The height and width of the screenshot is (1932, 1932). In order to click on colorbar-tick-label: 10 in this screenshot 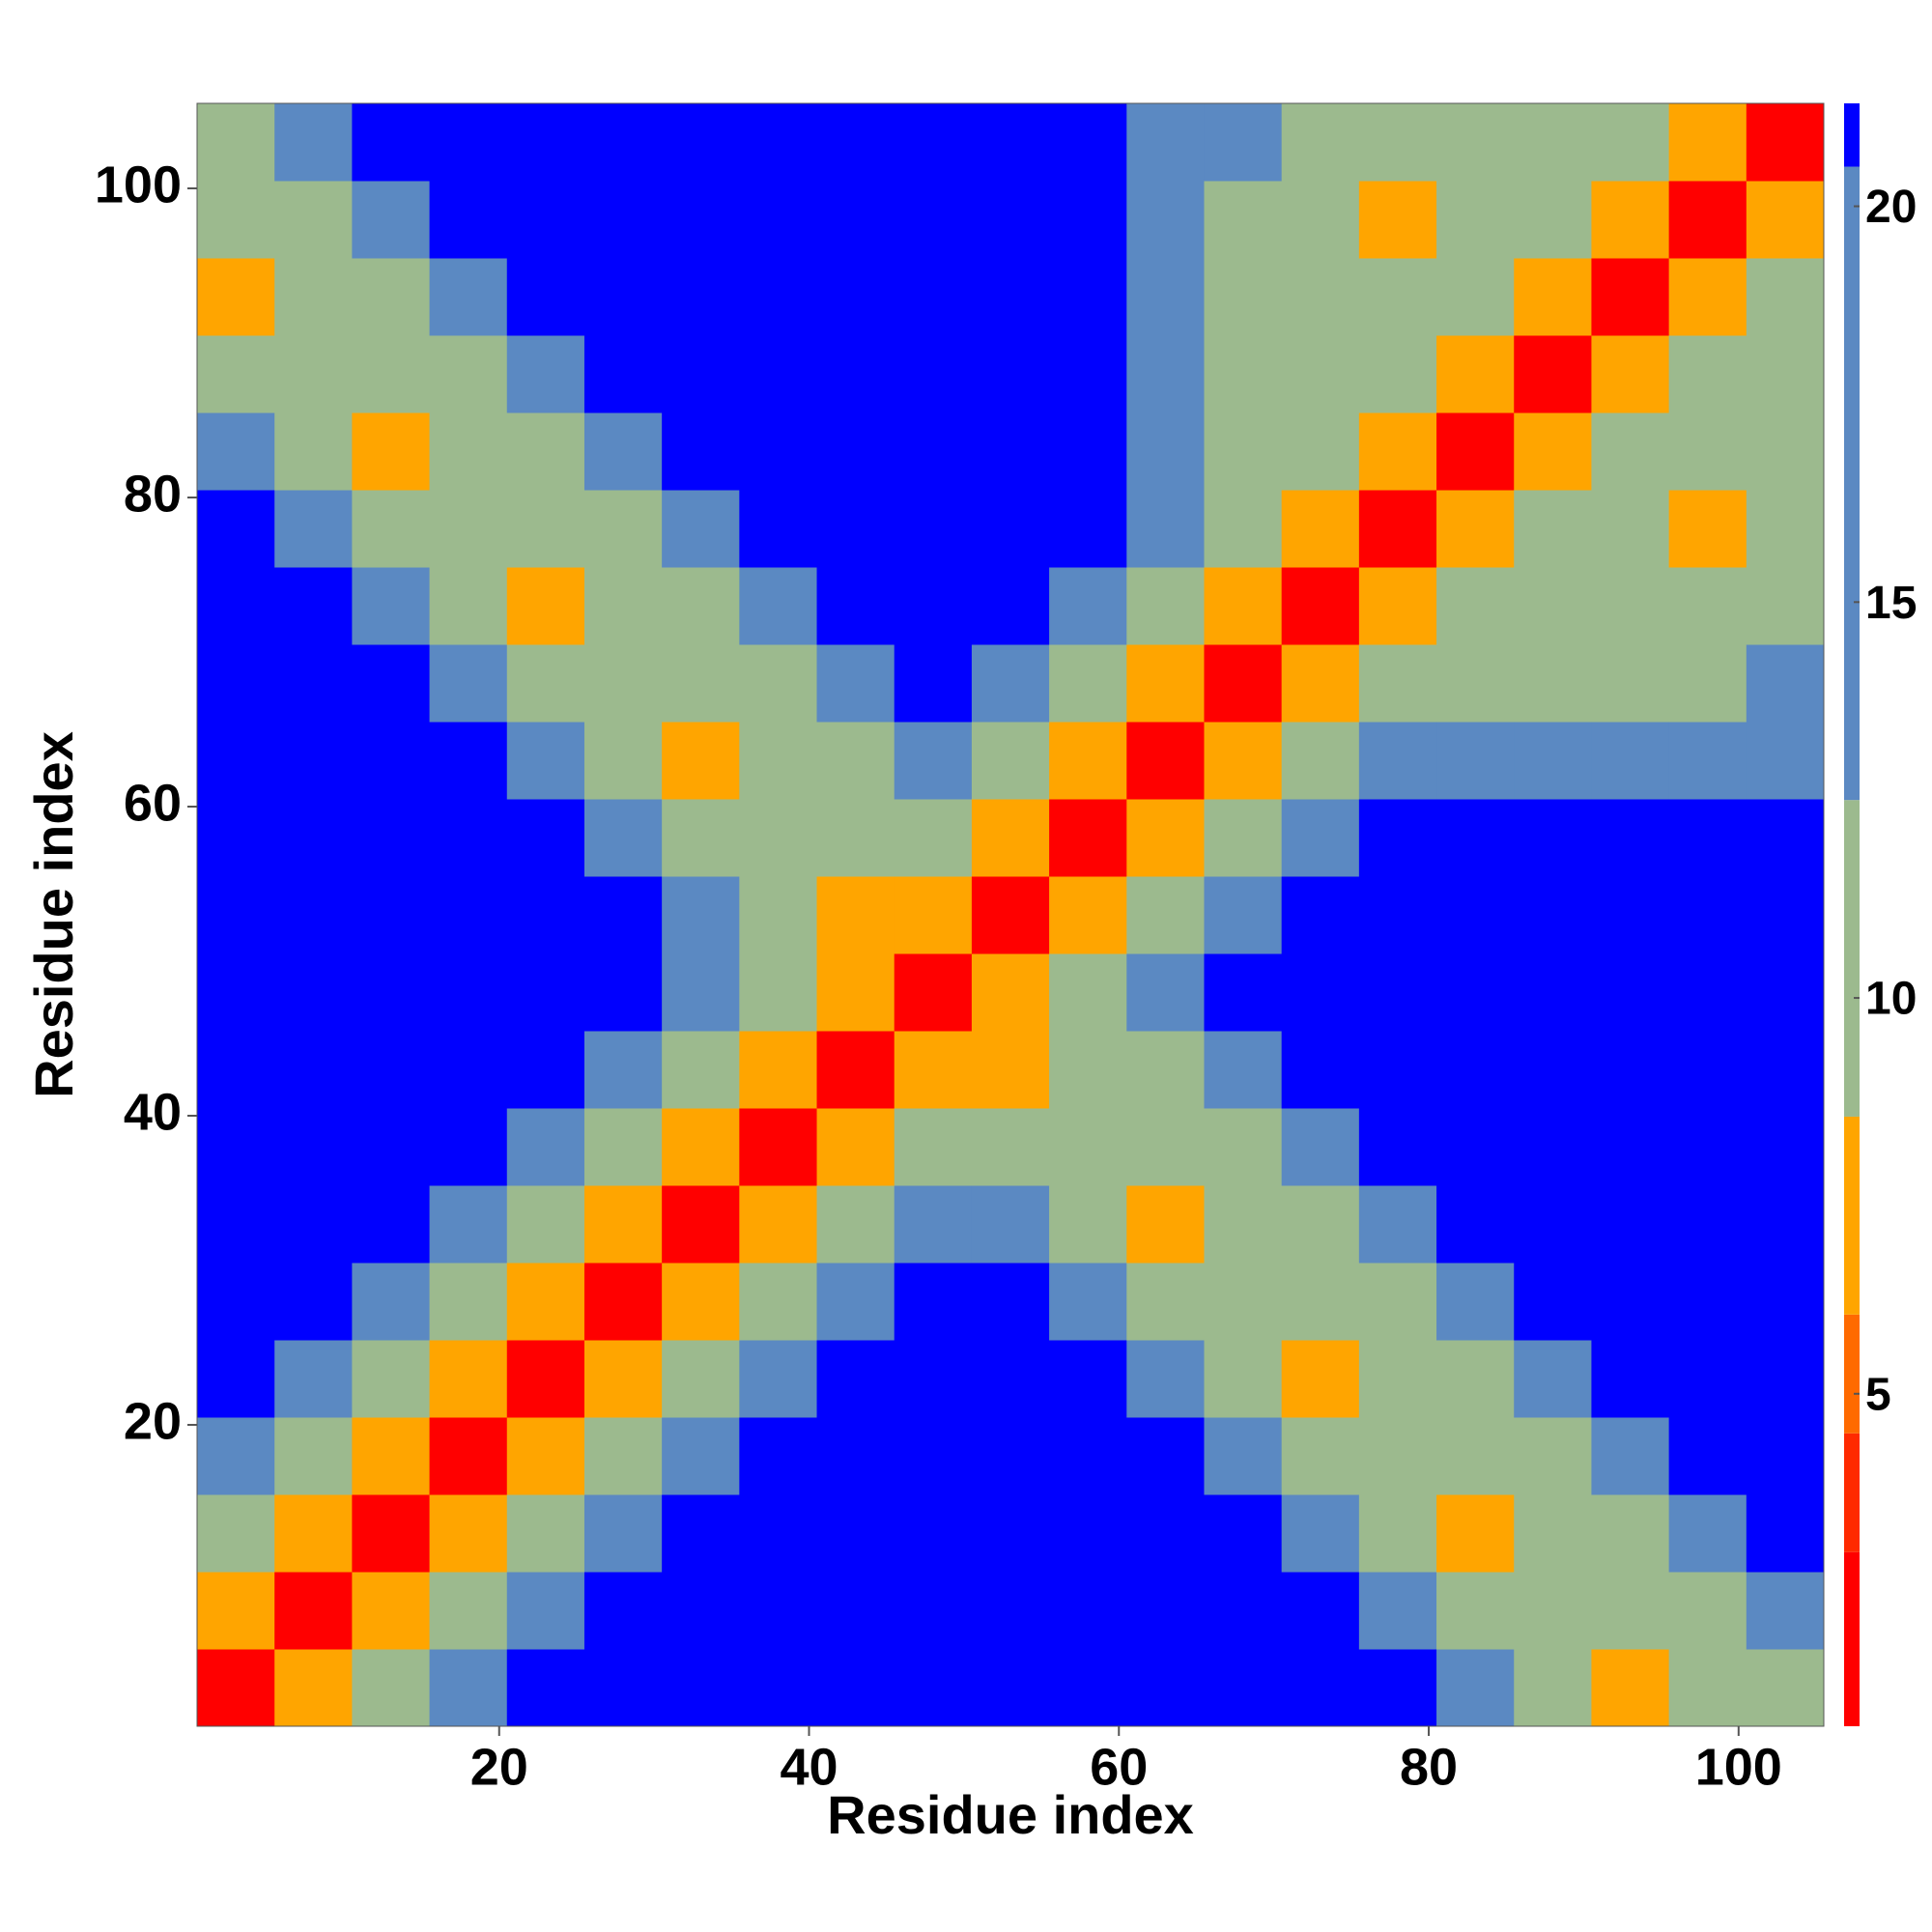, I will do `click(1891, 999)`.